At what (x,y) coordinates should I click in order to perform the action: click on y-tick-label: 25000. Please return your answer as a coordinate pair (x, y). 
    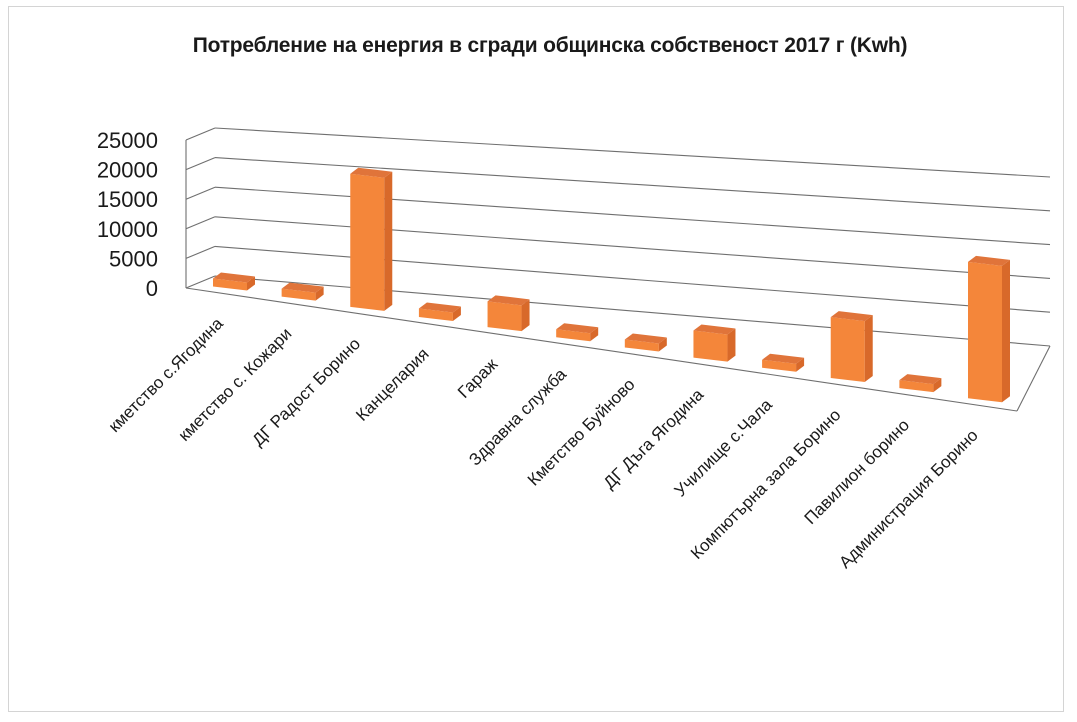
    Looking at the image, I should click on (127, 140).